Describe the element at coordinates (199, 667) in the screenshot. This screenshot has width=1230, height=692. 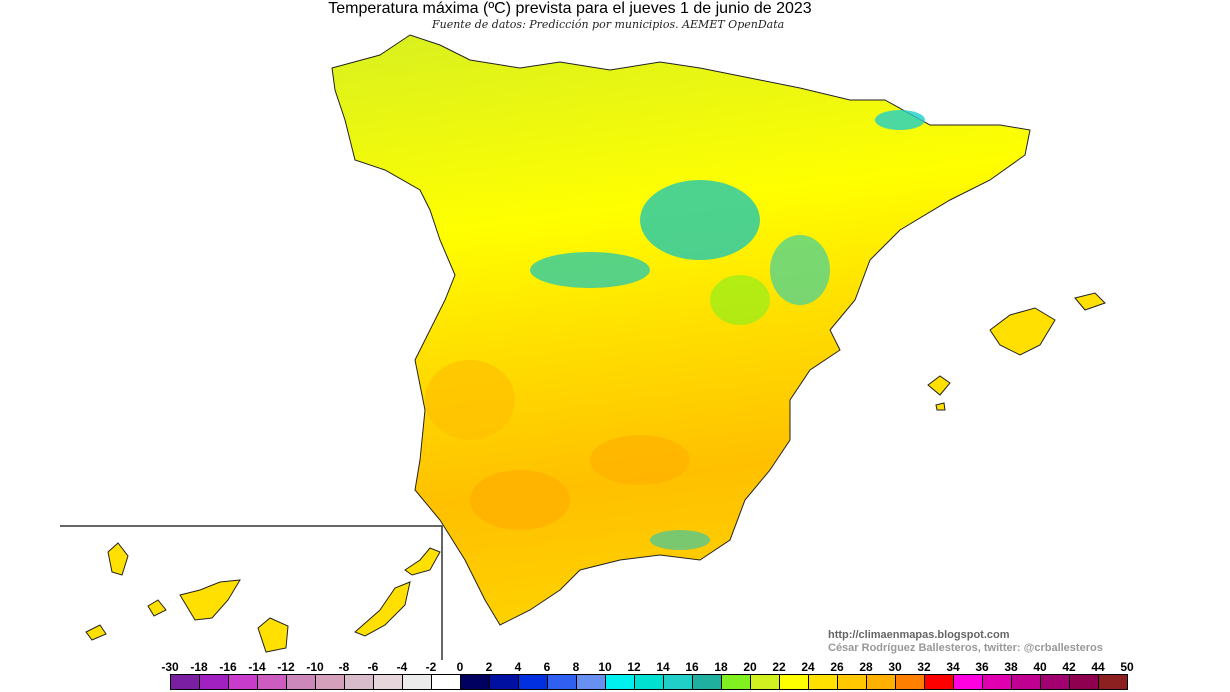
I see `legend-label: -18` at that location.